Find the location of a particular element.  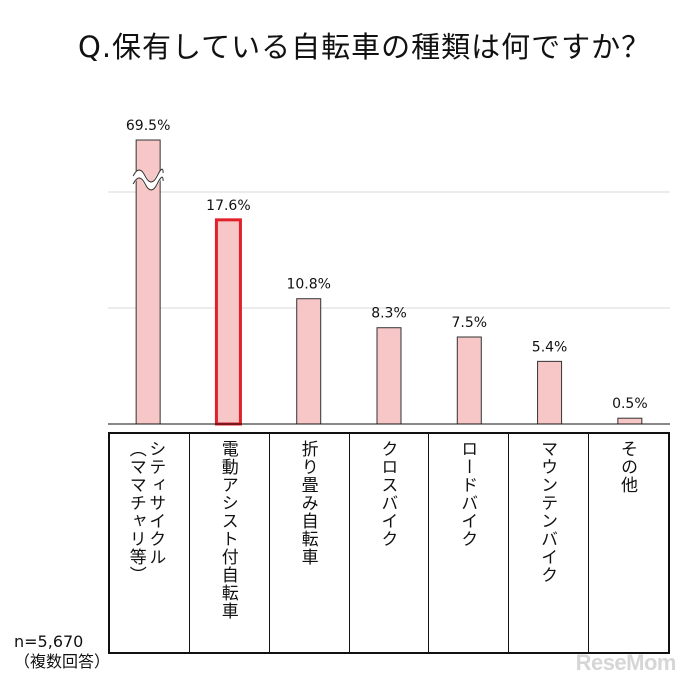

category-label: 折り畳み自転車 is located at coordinates (307, 503).